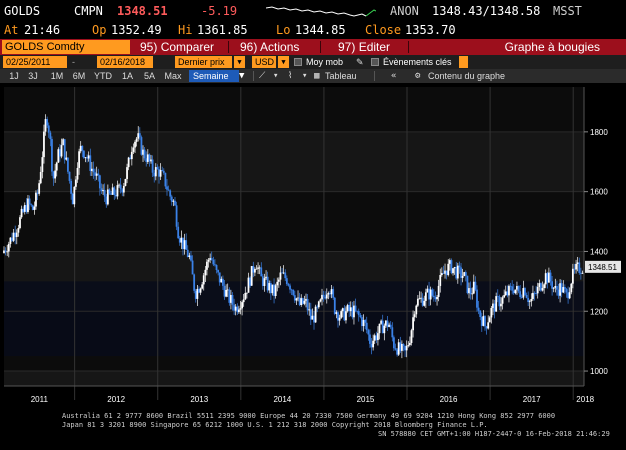 The width and height of the screenshot is (626, 450). I want to click on tab-1d: 1J, so click(14, 76).